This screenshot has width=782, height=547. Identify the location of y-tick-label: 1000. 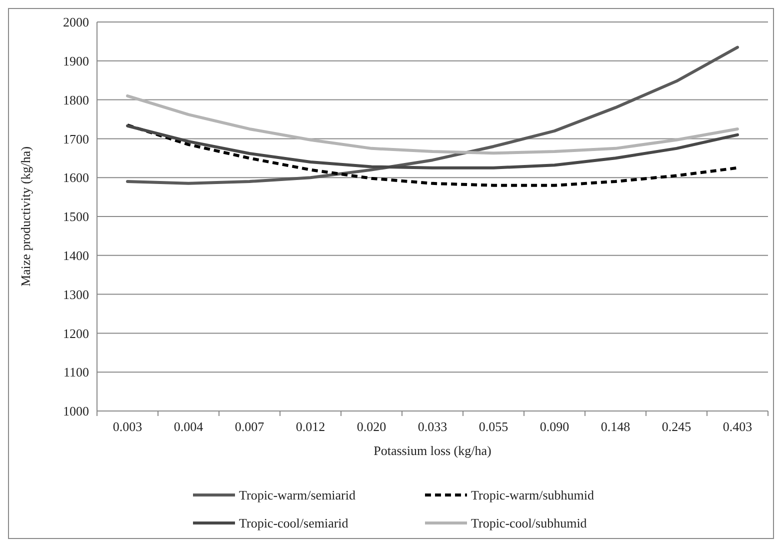
(76, 411).